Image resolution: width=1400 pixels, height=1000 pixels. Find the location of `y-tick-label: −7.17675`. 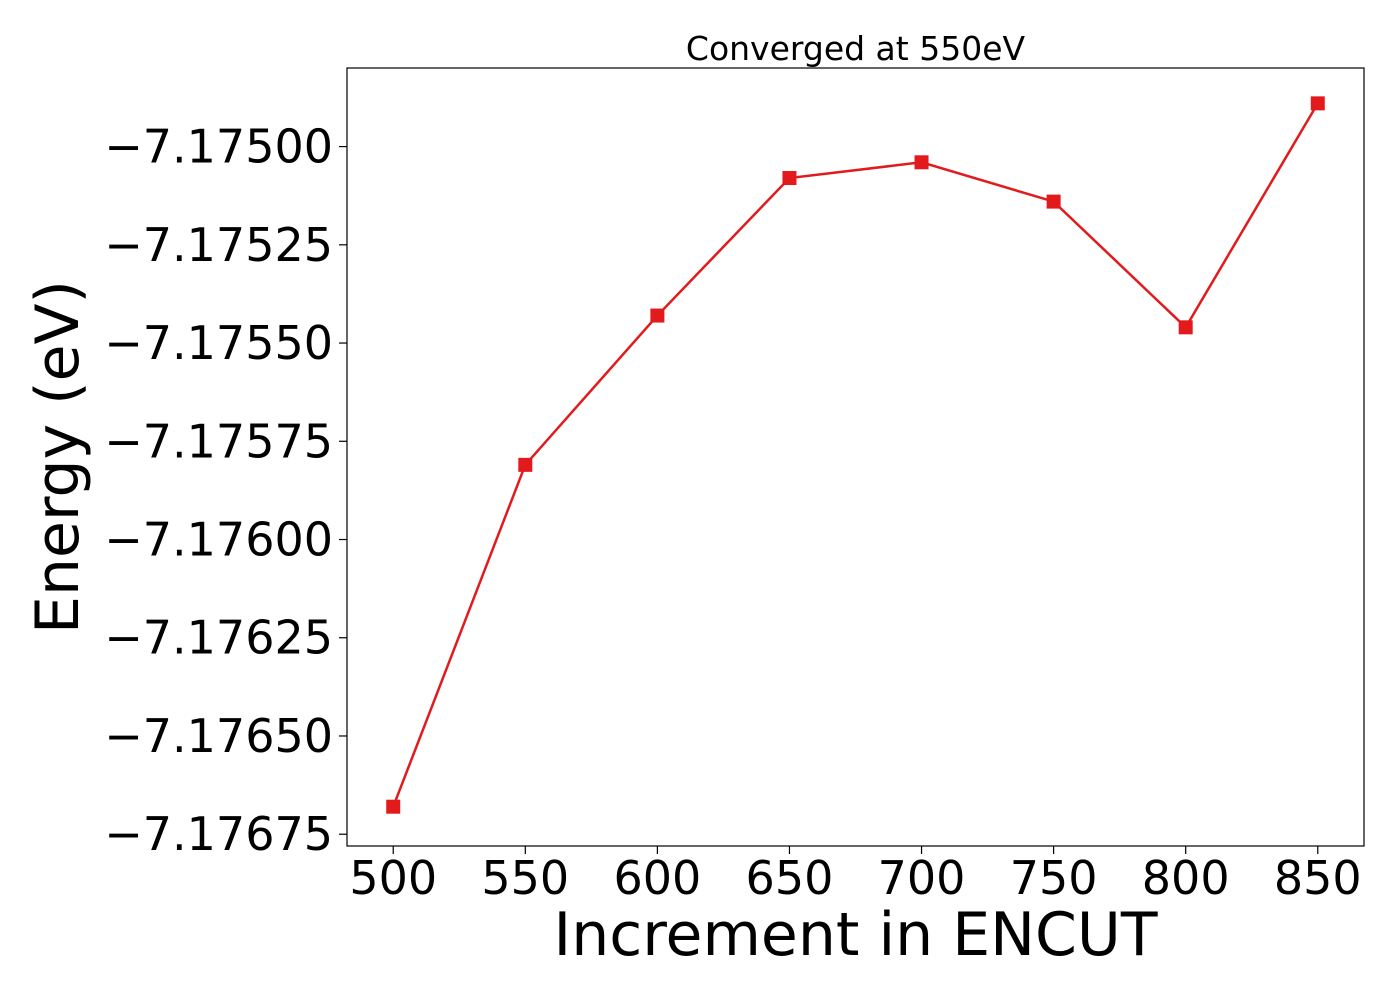

y-tick-label: −7.17675 is located at coordinates (218, 834).